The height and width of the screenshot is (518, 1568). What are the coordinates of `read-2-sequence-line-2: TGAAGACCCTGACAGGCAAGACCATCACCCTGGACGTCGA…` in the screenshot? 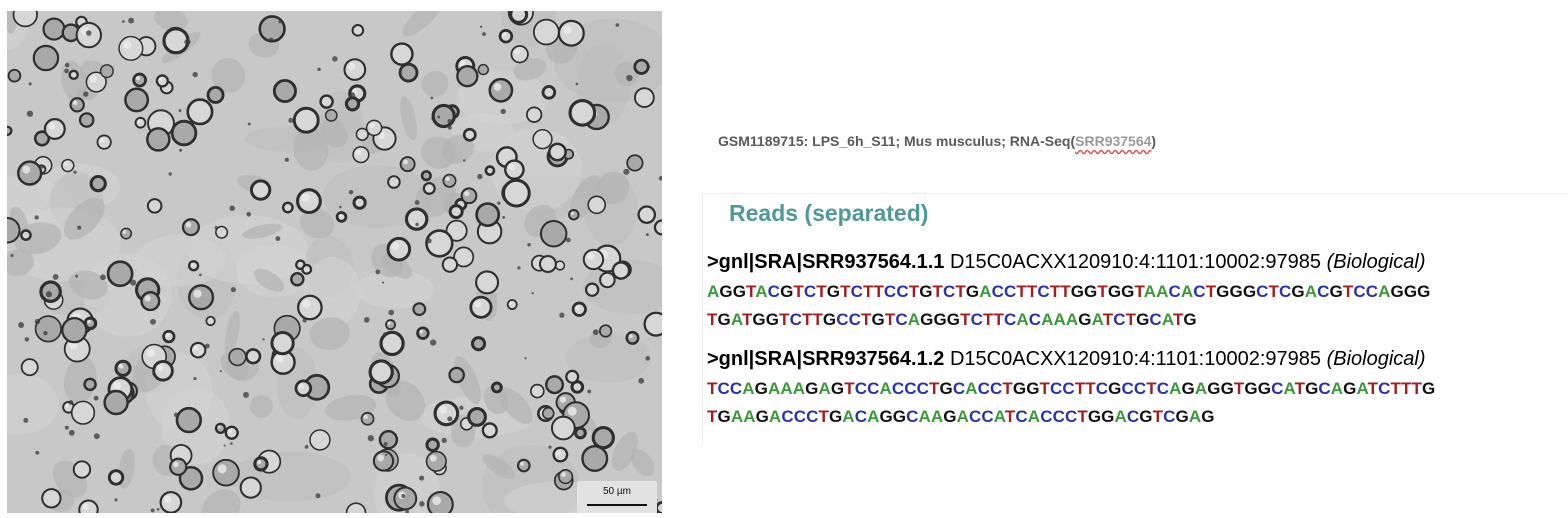 It's located at (961, 416).